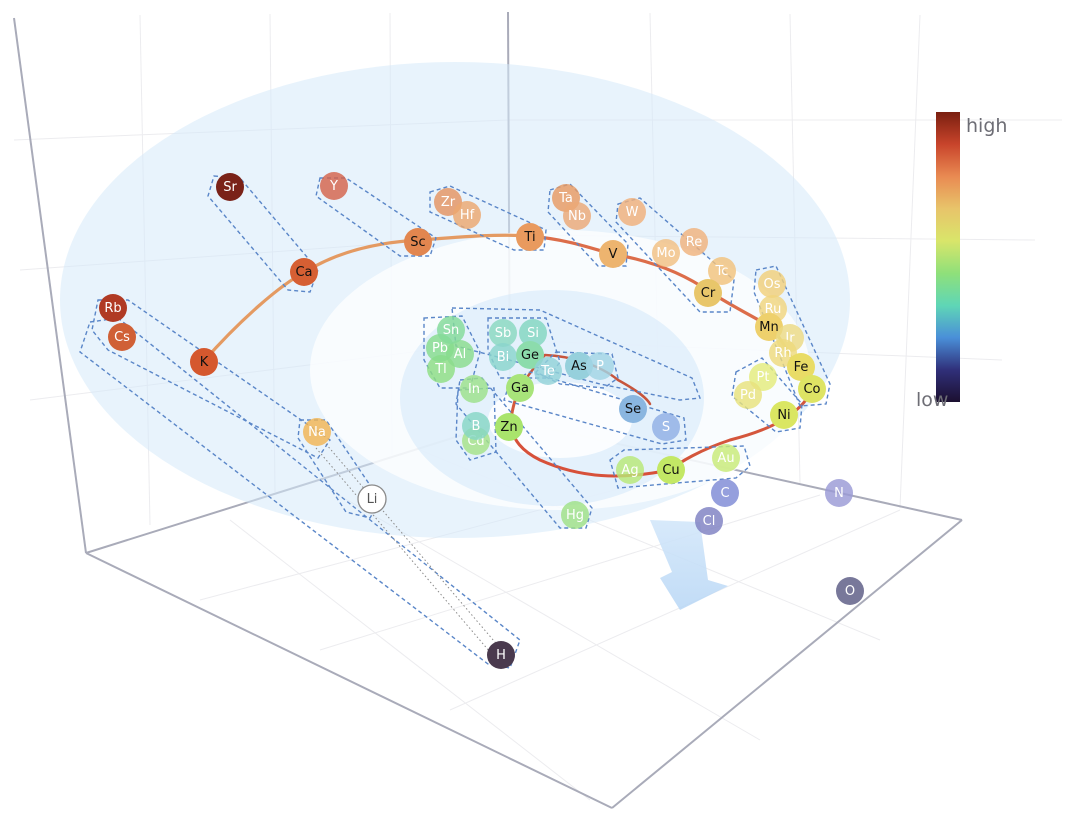 The height and width of the screenshot is (818, 1080). I want to click on element-label-pd: Pd, so click(748, 395).